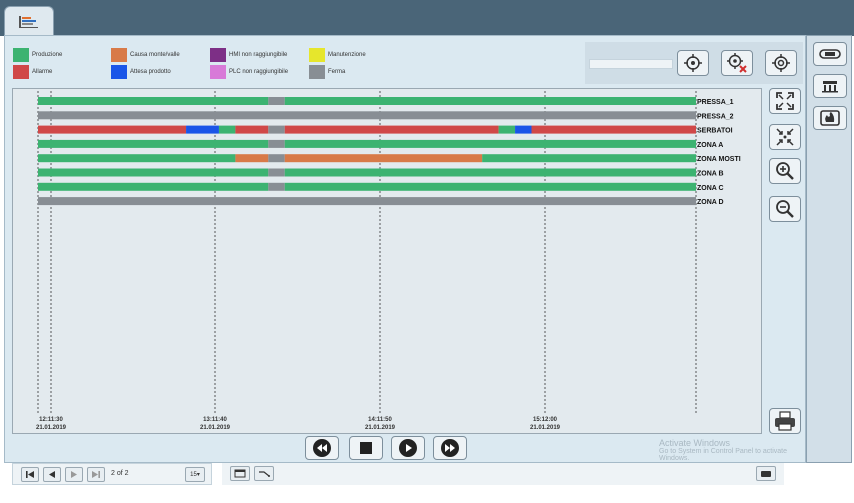 The height and width of the screenshot is (503, 854). I want to click on legend-label: Produzione, so click(47, 55).